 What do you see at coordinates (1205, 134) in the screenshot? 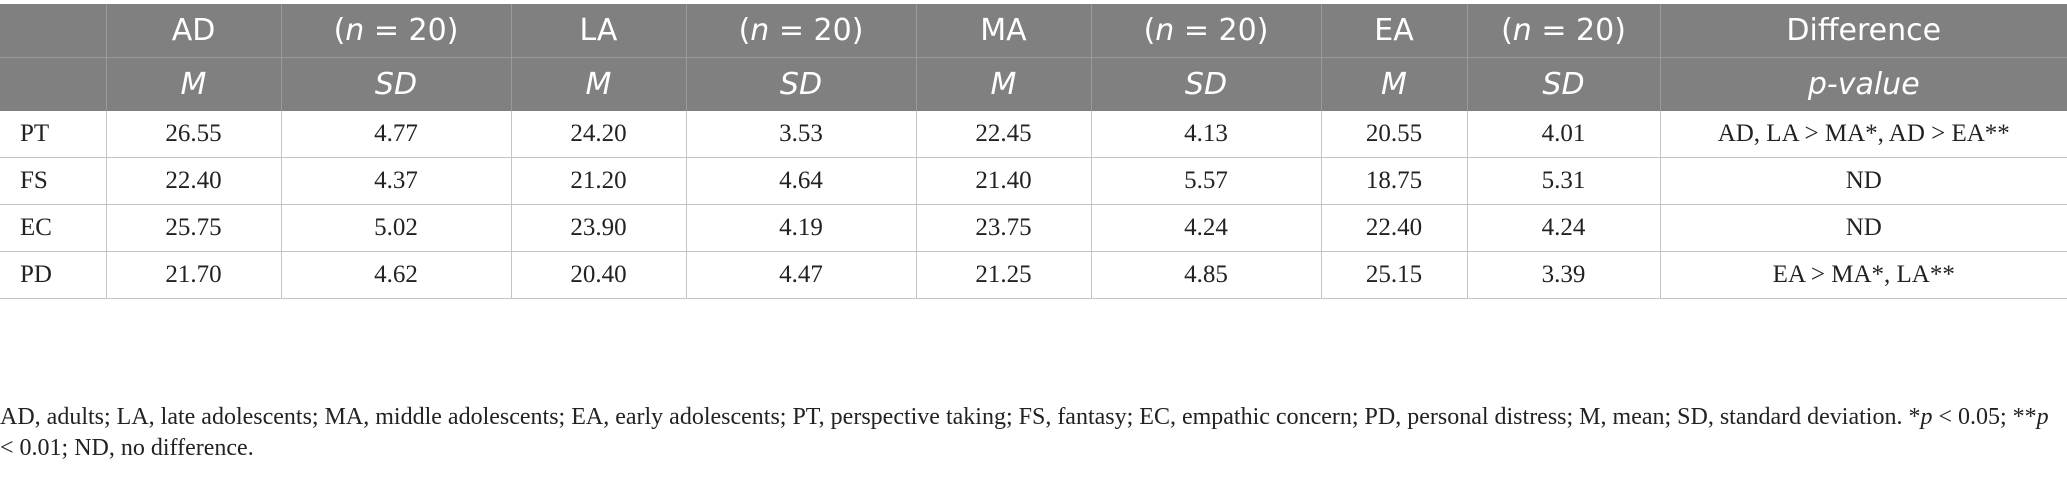
I see `table-cell: 4.13` at bounding box center [1205, 134].